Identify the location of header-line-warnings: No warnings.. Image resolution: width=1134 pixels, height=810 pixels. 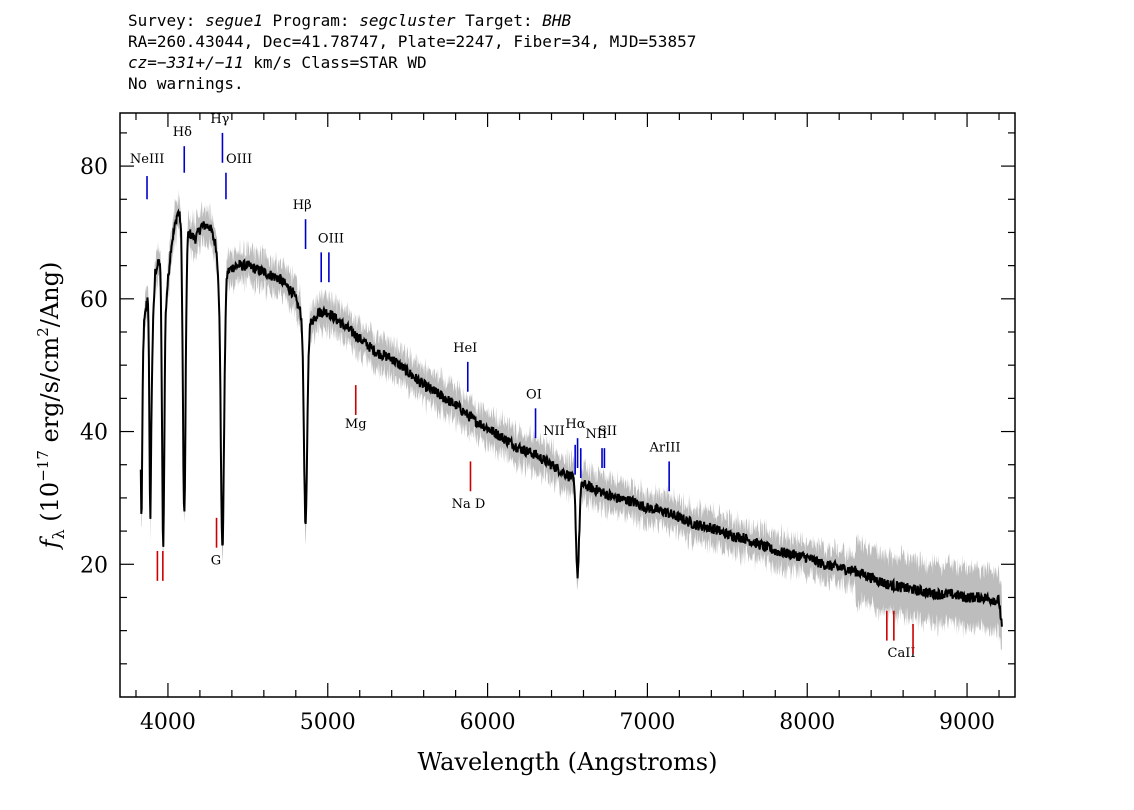
(186, 83).